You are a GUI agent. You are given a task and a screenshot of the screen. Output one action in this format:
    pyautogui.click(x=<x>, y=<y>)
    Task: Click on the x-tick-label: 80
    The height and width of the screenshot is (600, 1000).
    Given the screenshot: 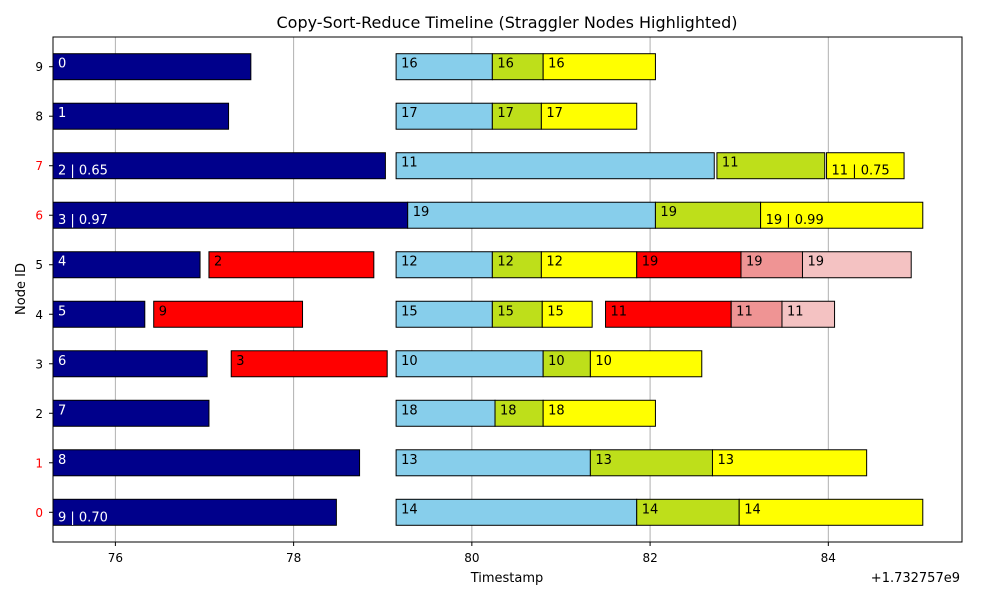 What is the action you would take?
    pyautogui.click(x=471, y=558)
    